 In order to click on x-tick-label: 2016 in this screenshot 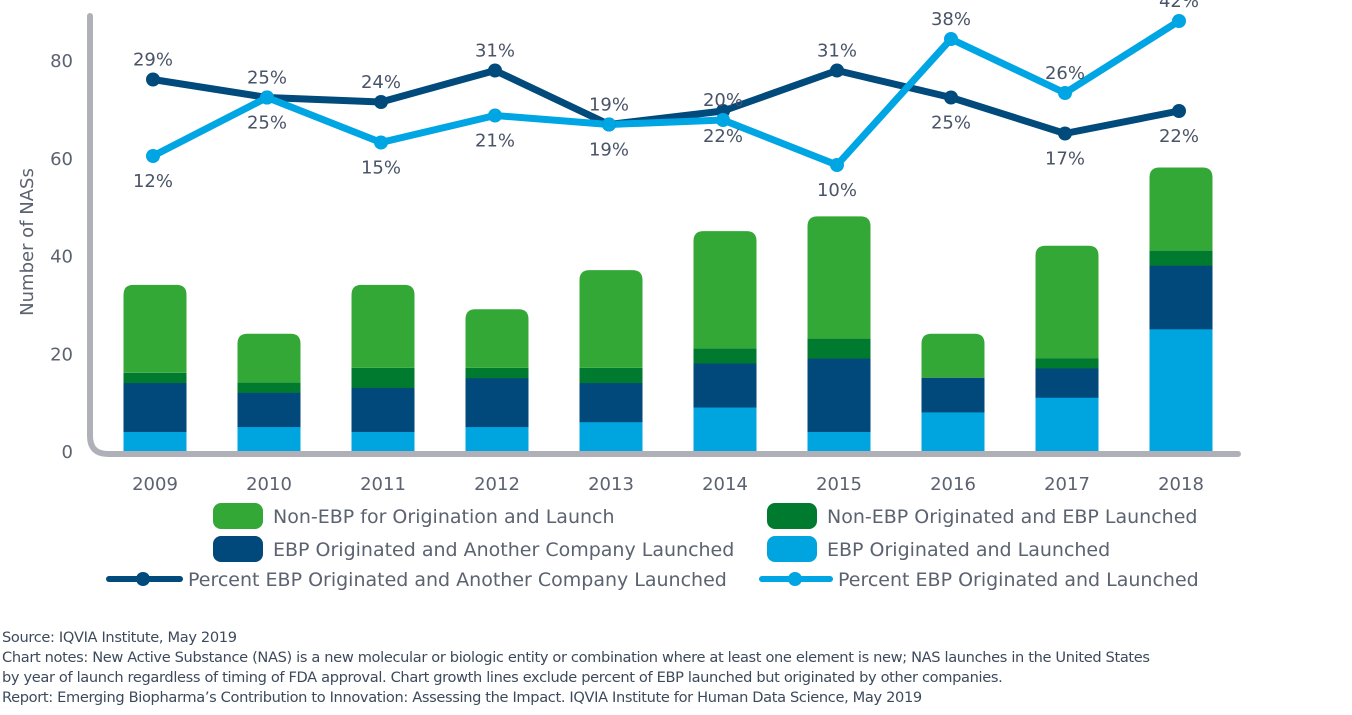, I will do `click(953, 484)`.